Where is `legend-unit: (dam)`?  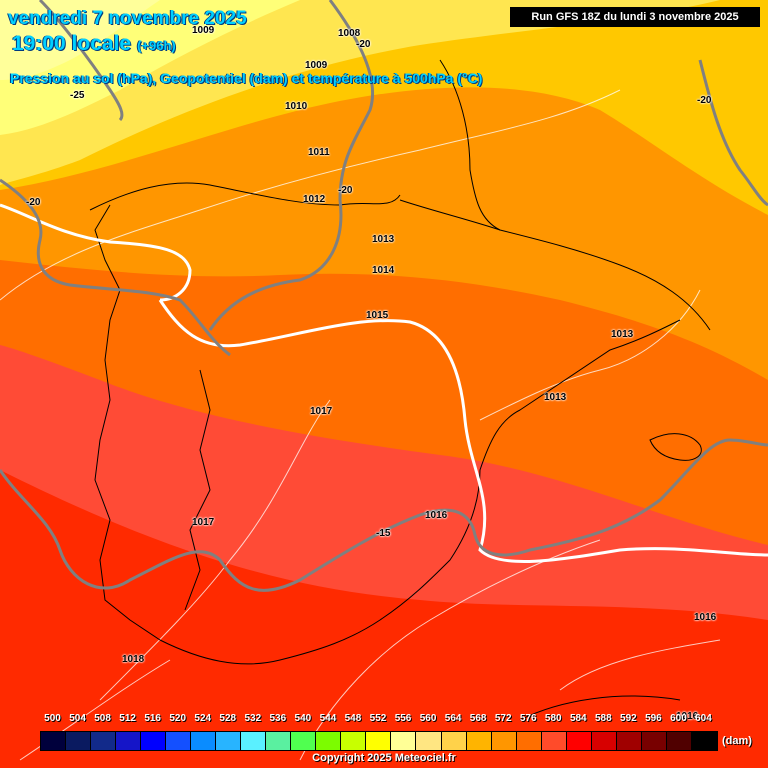 legend-unit: (dam) is located at coordinates (737, 741).